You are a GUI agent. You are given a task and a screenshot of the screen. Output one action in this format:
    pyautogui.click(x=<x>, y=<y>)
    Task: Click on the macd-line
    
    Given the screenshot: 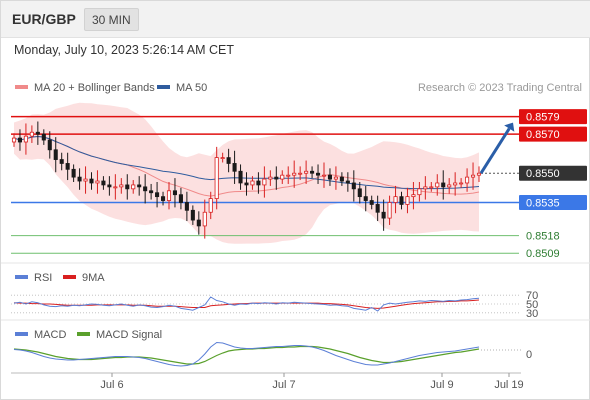 What is the action you would take?
    pyautogui.click(x=246, y=354)
    